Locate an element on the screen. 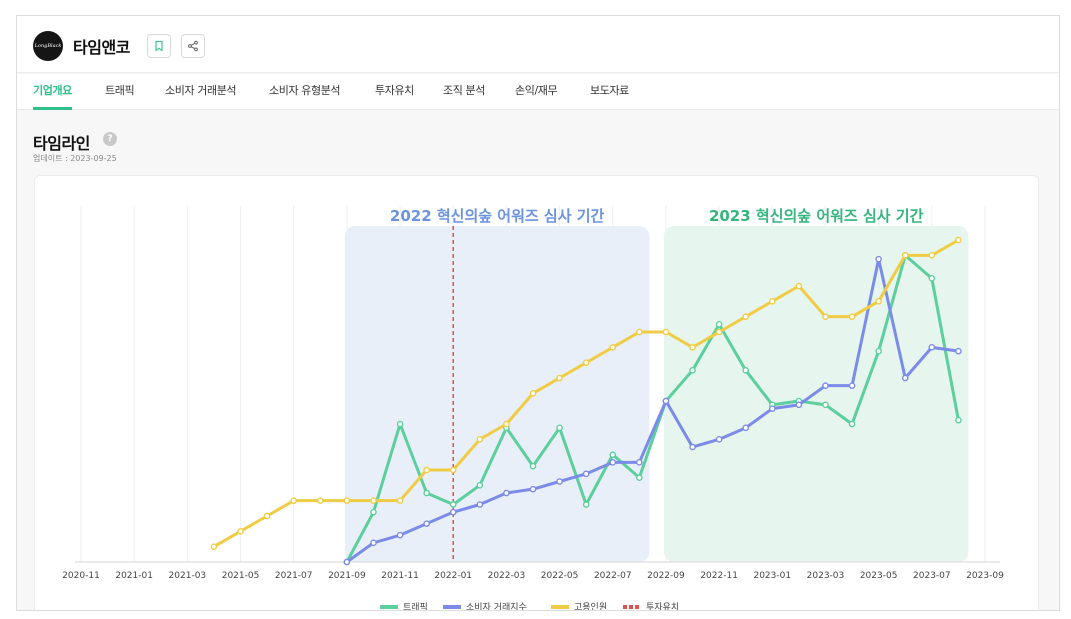 This screenshot has height=619, width=1071. share-icon is located at coordinates (193, 46).